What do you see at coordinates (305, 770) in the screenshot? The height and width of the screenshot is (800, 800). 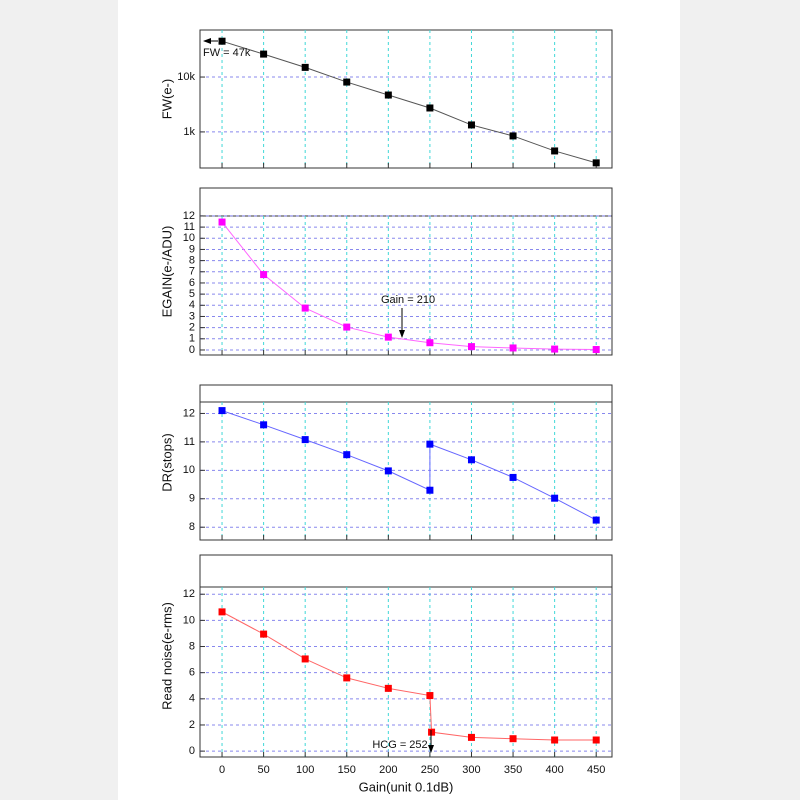 I see `x-tick-label: 100` at bounding box center [305, 770].